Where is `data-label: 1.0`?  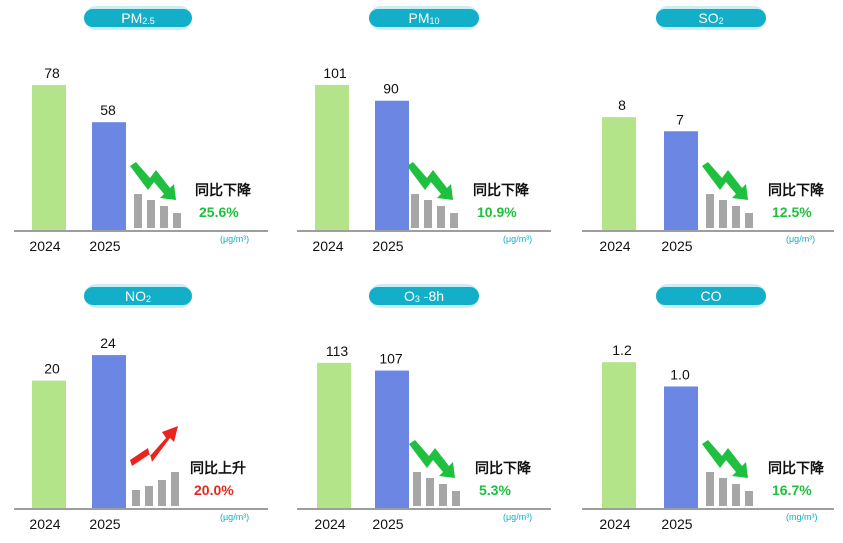 data-label: 1.0 is located at coordinates (680, 374).